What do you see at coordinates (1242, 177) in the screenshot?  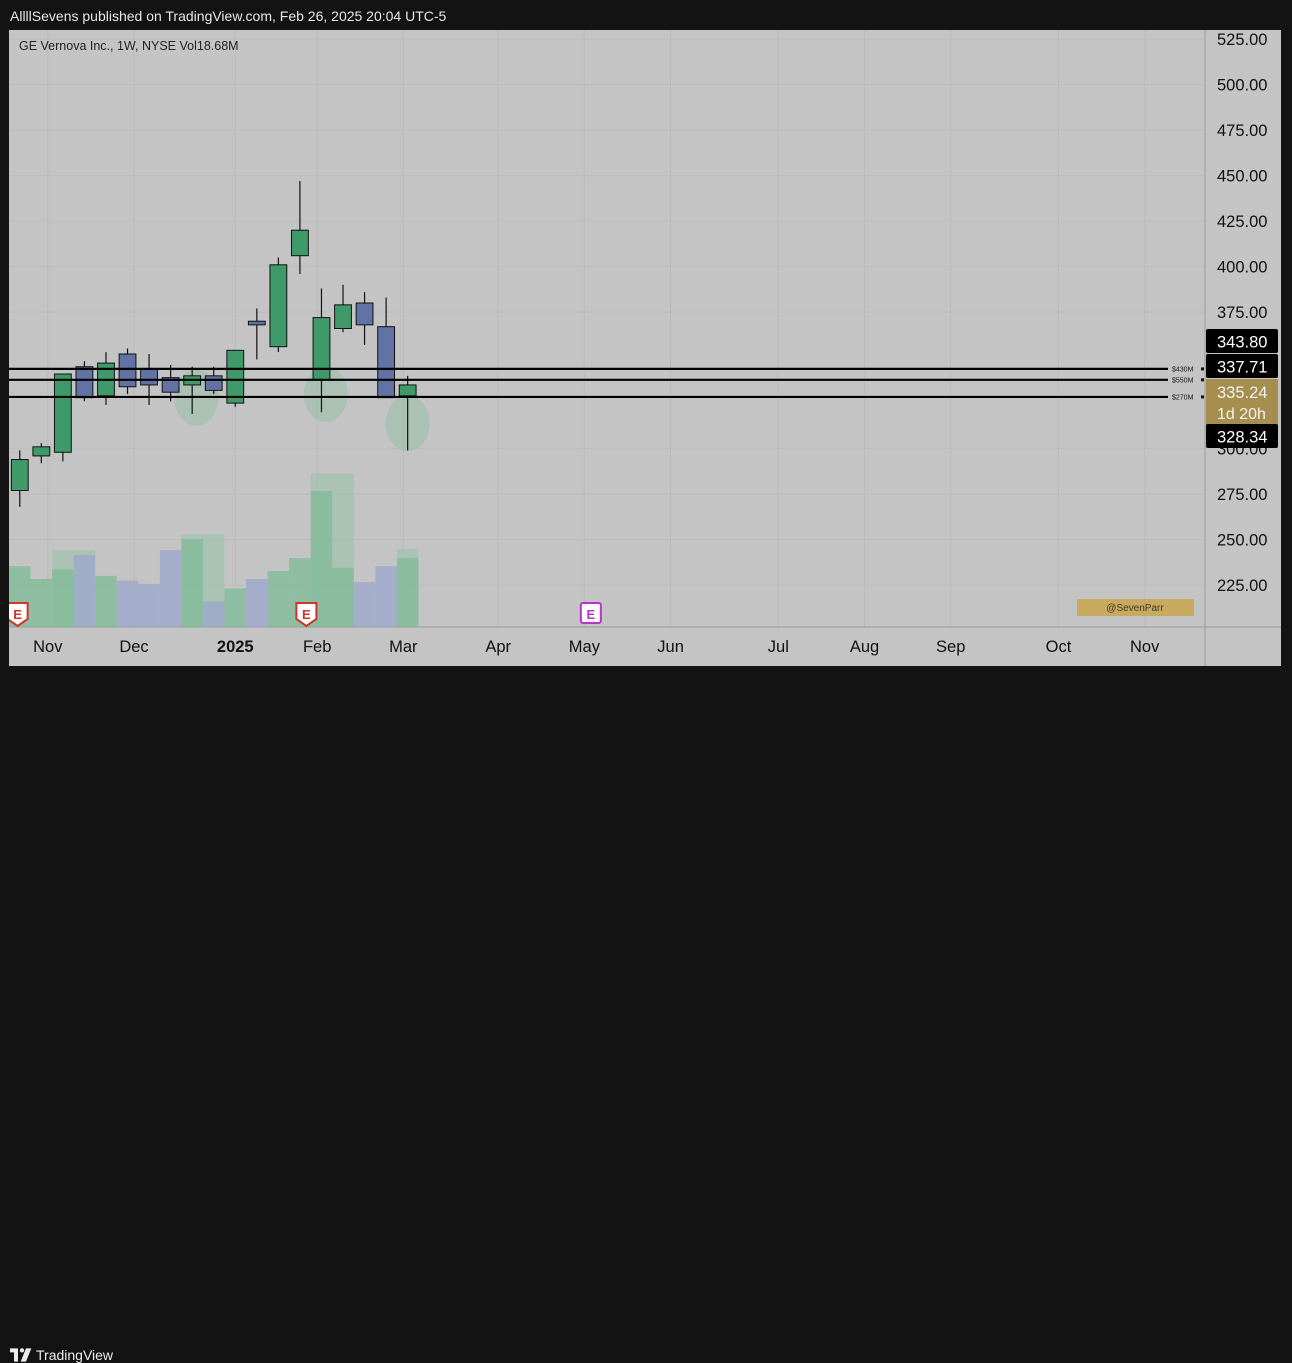 I see `y-tick-label: 450.00` at bounding box center [1242, 177].